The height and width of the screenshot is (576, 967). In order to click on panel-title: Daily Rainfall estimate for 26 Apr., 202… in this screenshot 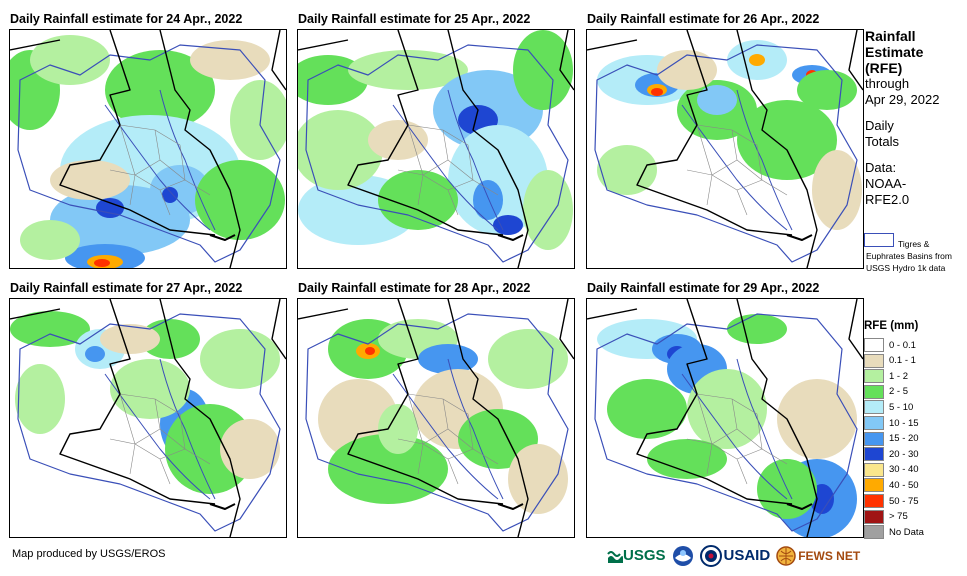, I will do `click(703, 19)`.